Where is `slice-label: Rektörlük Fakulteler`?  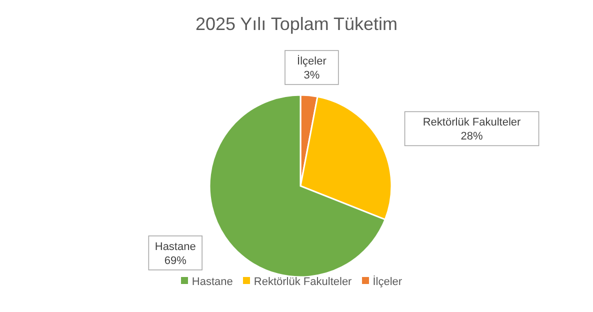
slice-label: Rektörlük Fakulteler is located at coordinates (472, 122).